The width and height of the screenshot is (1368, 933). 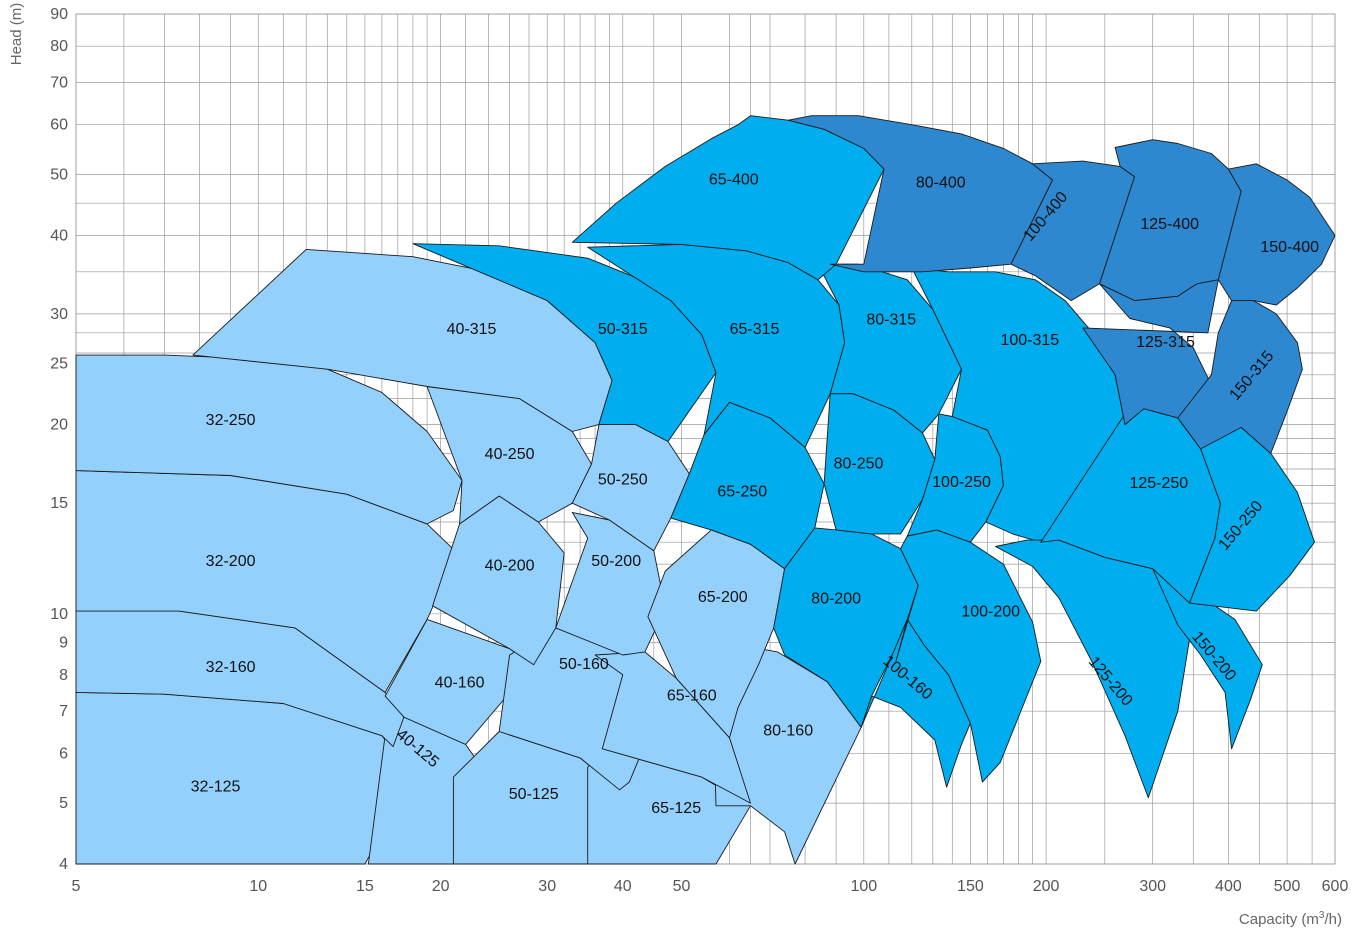 What do you see at coordinates (59, 503) in the screenshot?
I see `y-tick-label: 15` at bounding box center [59, 503].